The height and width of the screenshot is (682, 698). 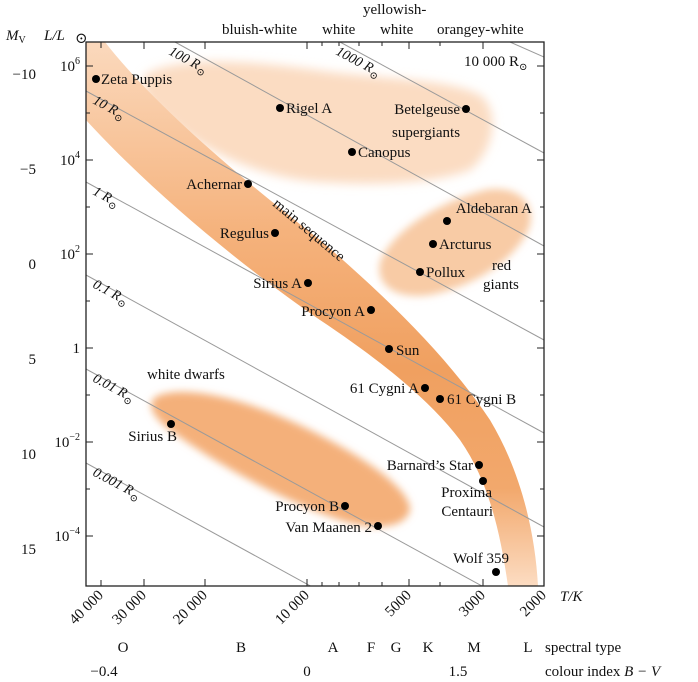 What do you see at coordinates (308, 283) in the screenshot?
I see `star-sirius-a` at bounding box center [308, 283].